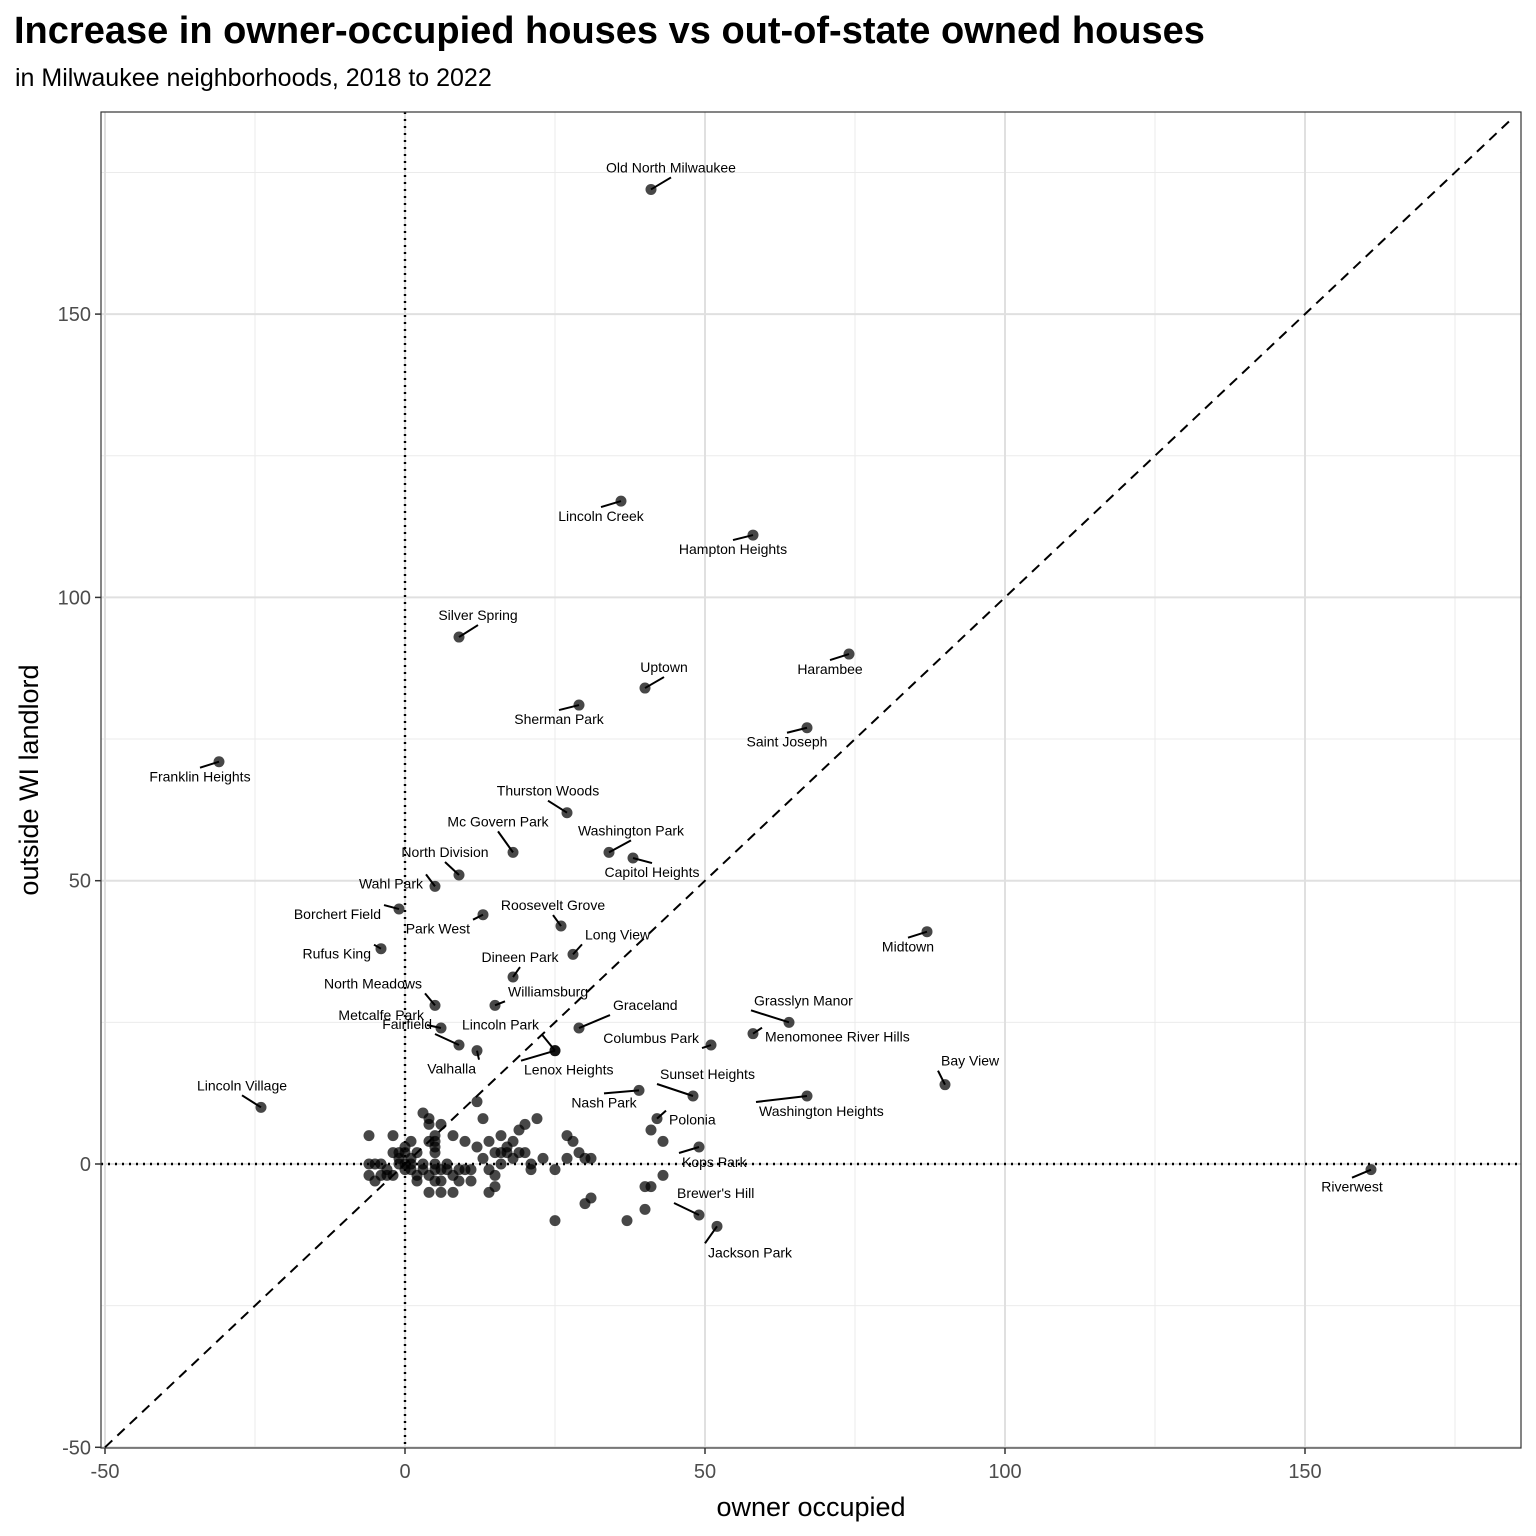 Image resolution: width=1536 pixels, height=1536 pixels. What do you see at coordinates (715, 1193) in the screenshot?
I see `point-label: Brewer's Hill` at bounding box center [715, 1193].